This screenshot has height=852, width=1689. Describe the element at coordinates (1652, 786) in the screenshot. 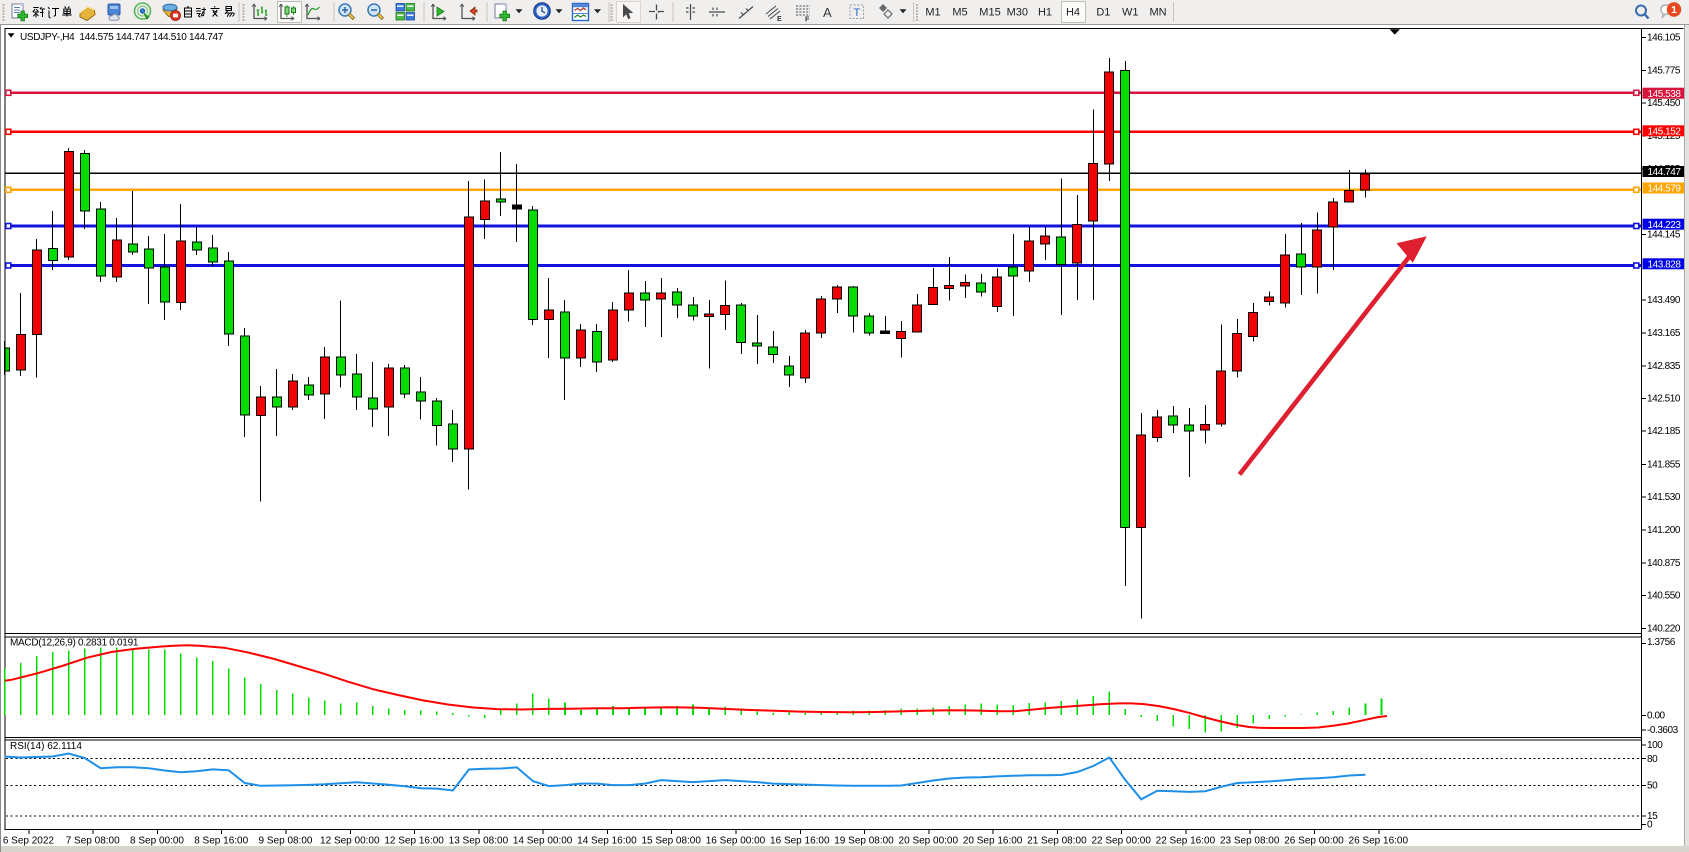

I see `svg-text: 50` at that location.